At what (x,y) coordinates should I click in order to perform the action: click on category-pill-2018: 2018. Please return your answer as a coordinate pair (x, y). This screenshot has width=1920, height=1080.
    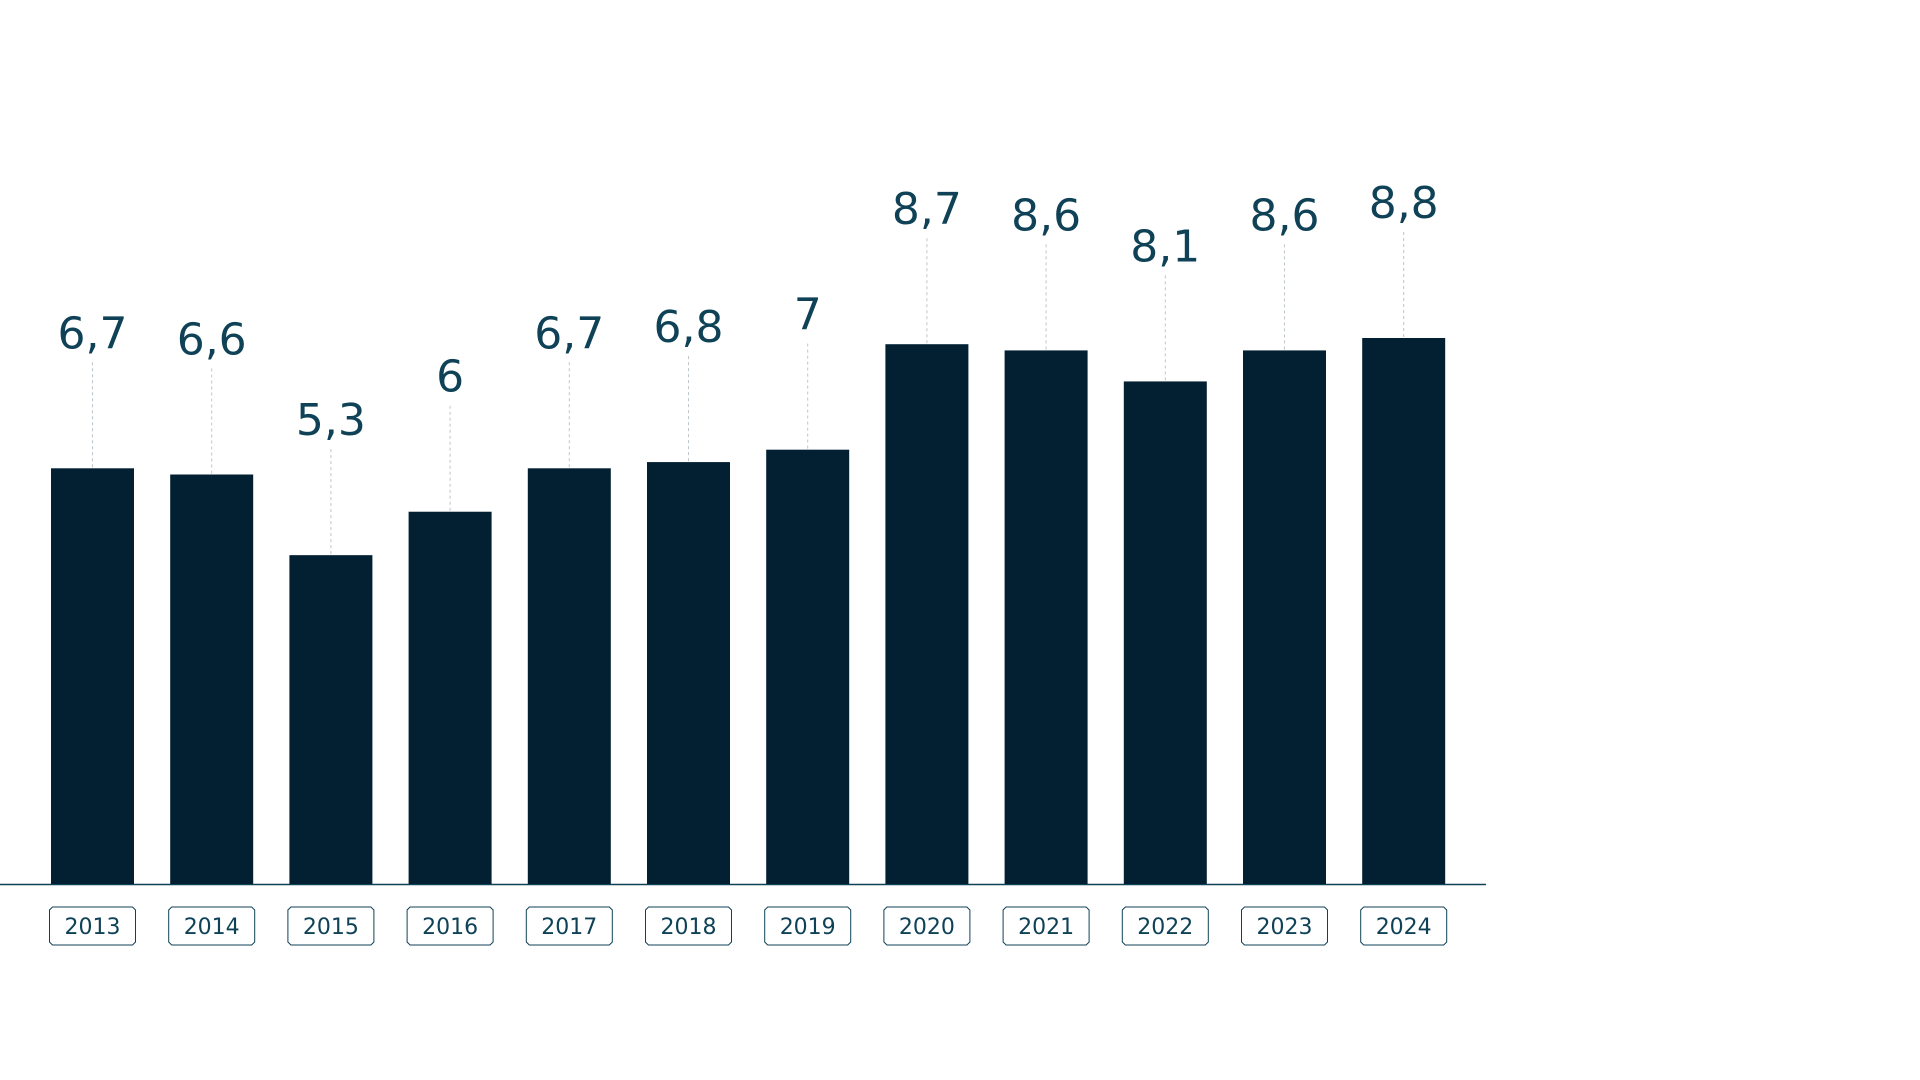
    Looking at the image, I should click on (688, 926).